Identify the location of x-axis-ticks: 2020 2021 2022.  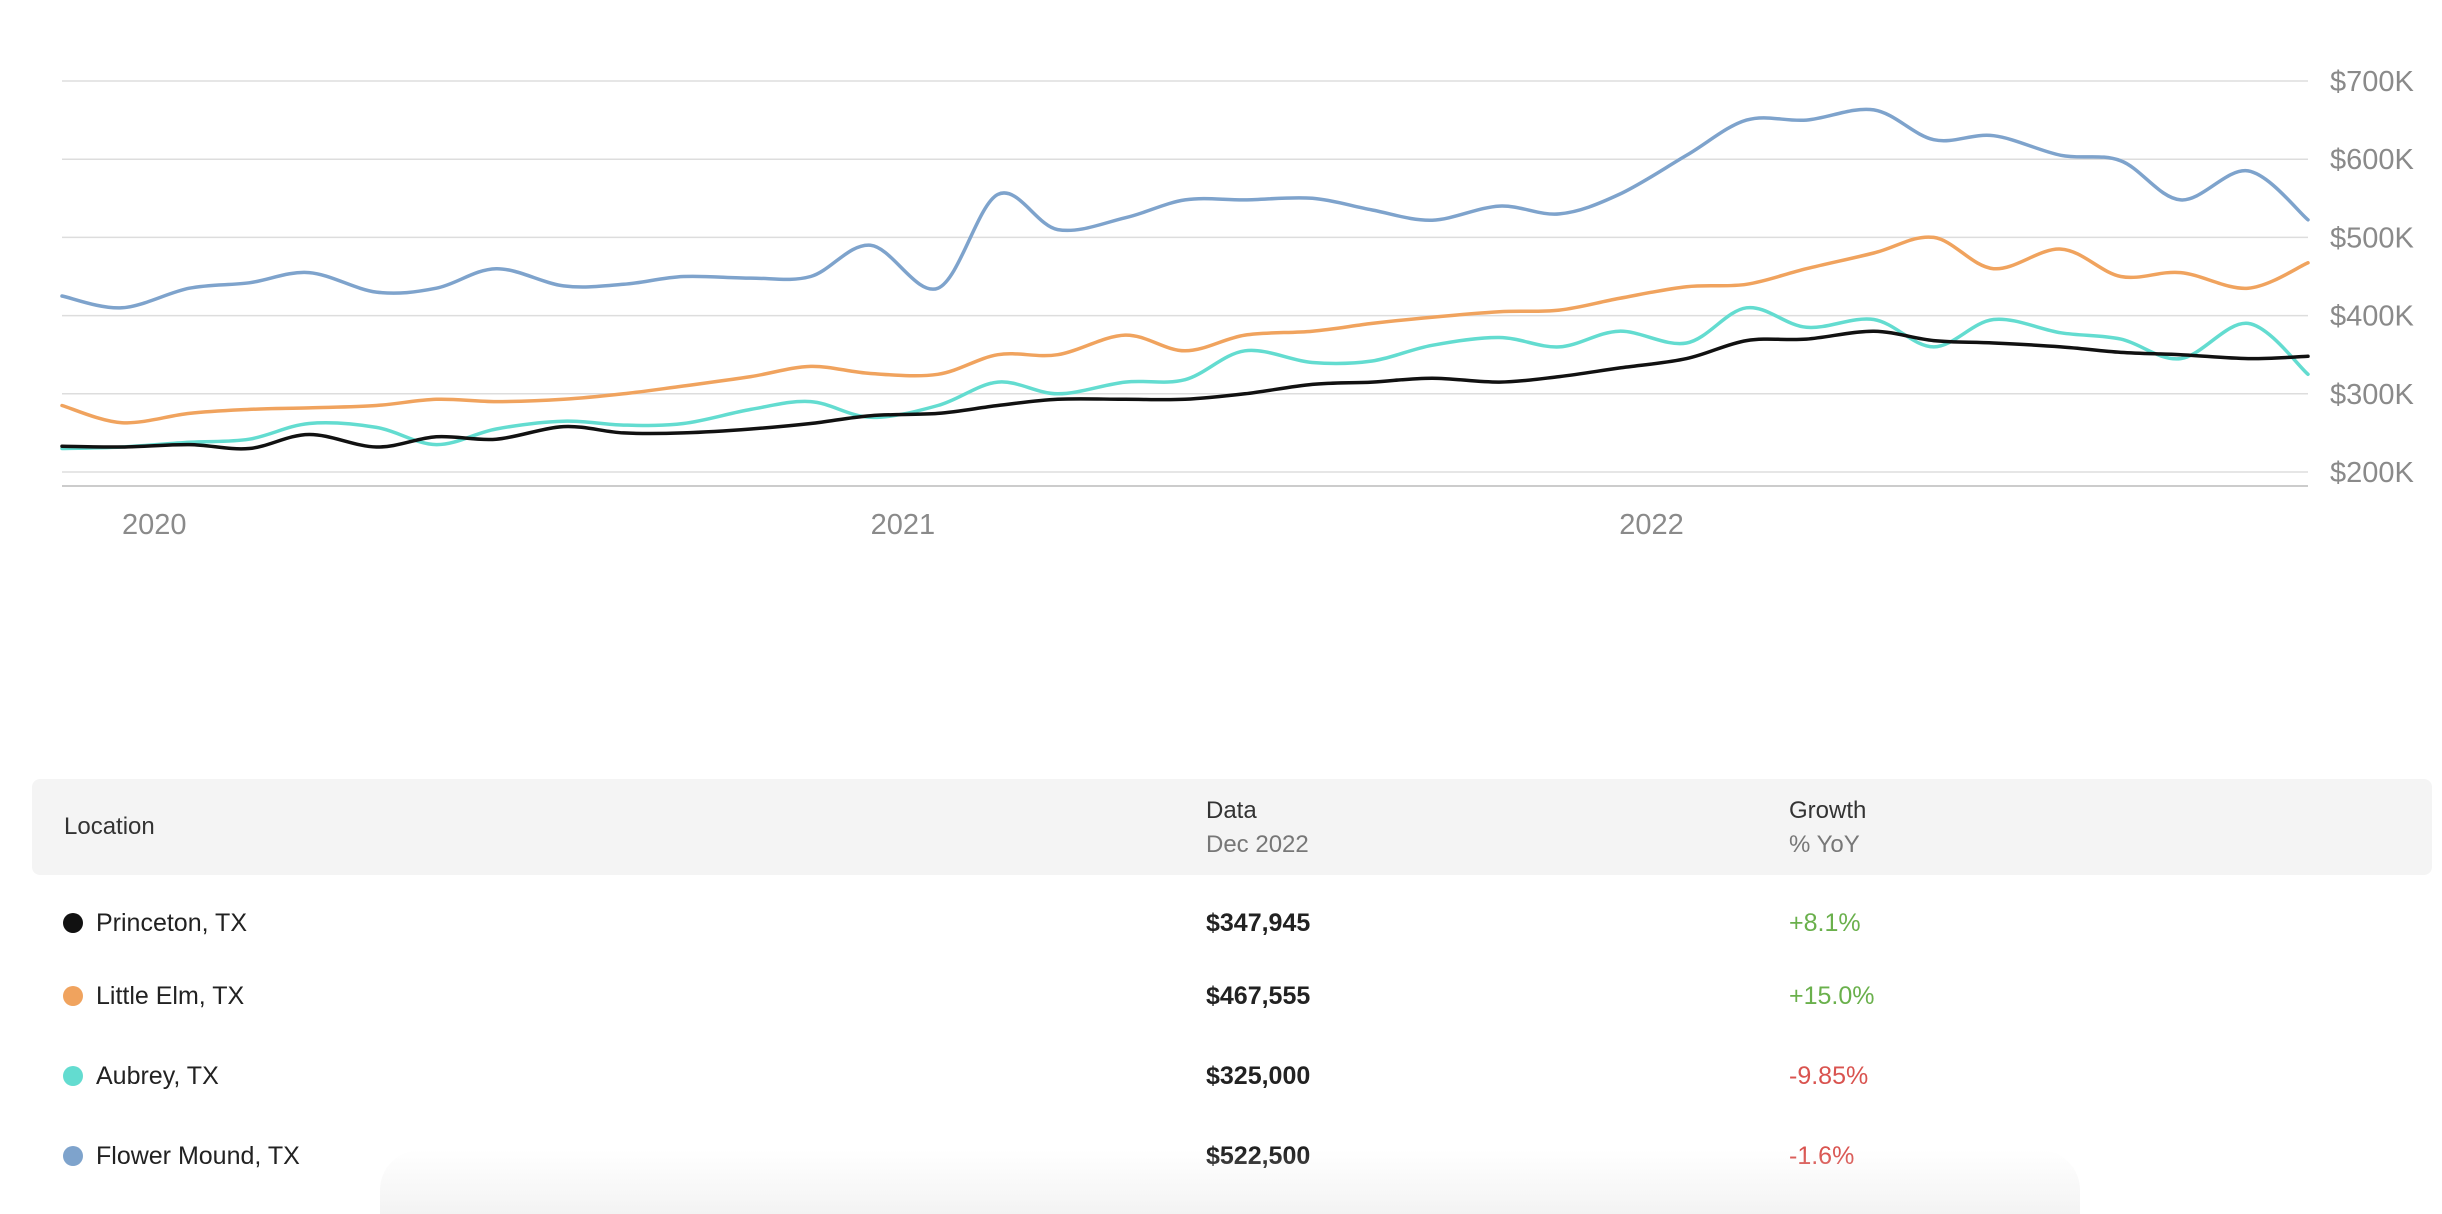
(903, 525).